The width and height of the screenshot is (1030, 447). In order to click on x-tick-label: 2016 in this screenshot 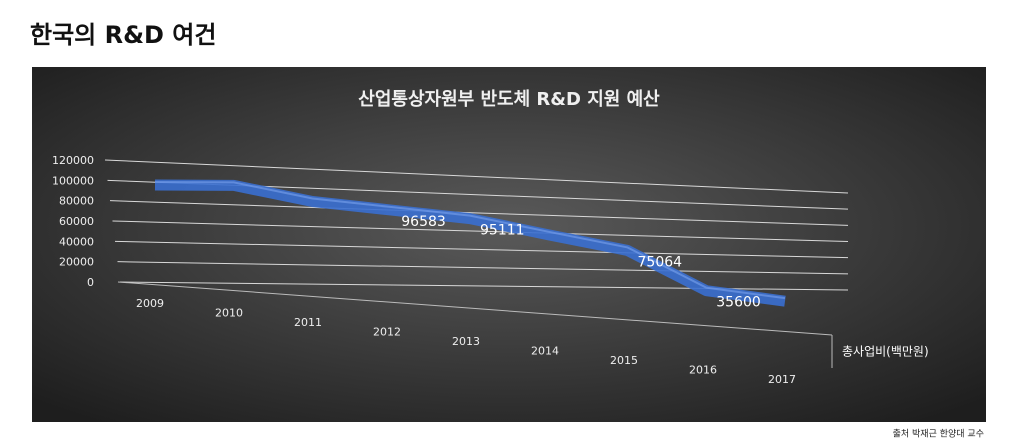, I will do `click(703, 370)`.